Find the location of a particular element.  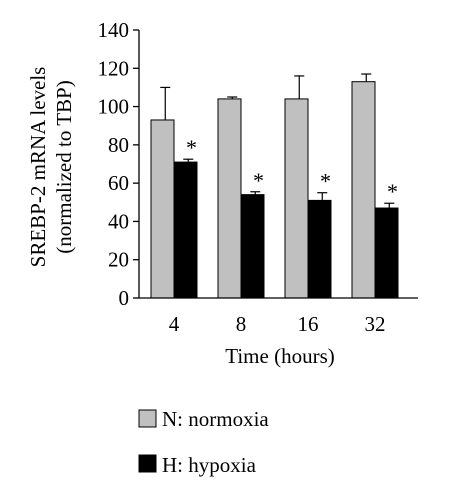

y-tick-label-120: 120 is located at coordinates (114, 68).